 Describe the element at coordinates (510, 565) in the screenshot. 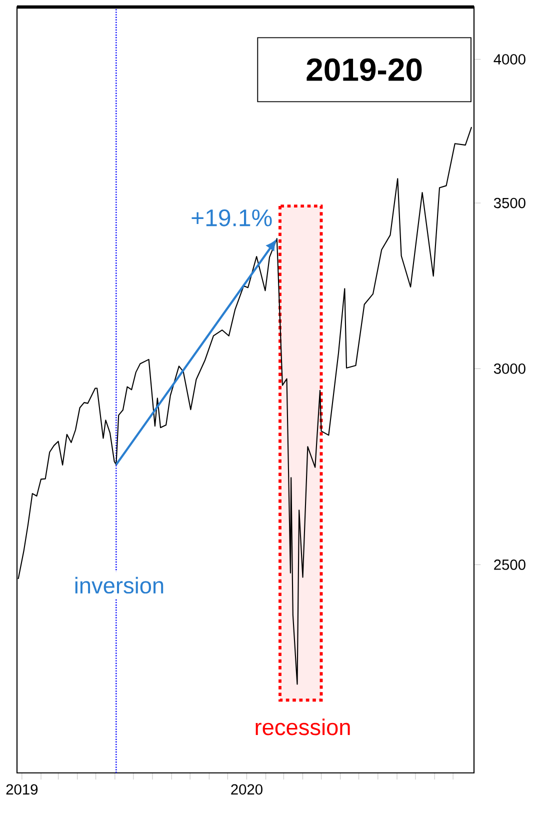

I see `y-tick-label: 2500` at that location.